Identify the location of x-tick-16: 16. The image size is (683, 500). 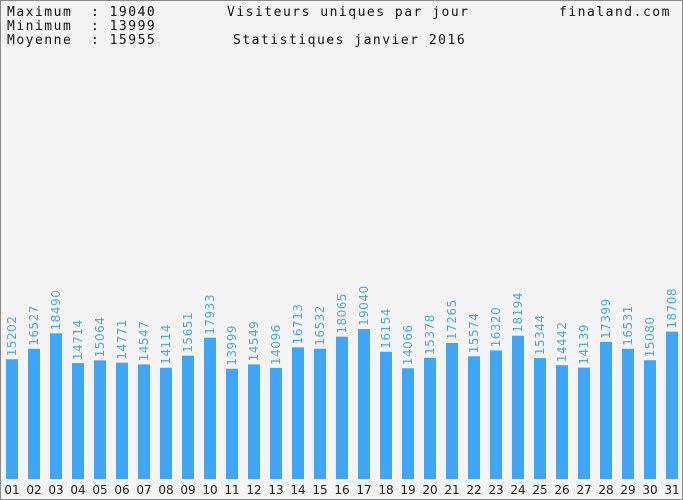
(341, 490).